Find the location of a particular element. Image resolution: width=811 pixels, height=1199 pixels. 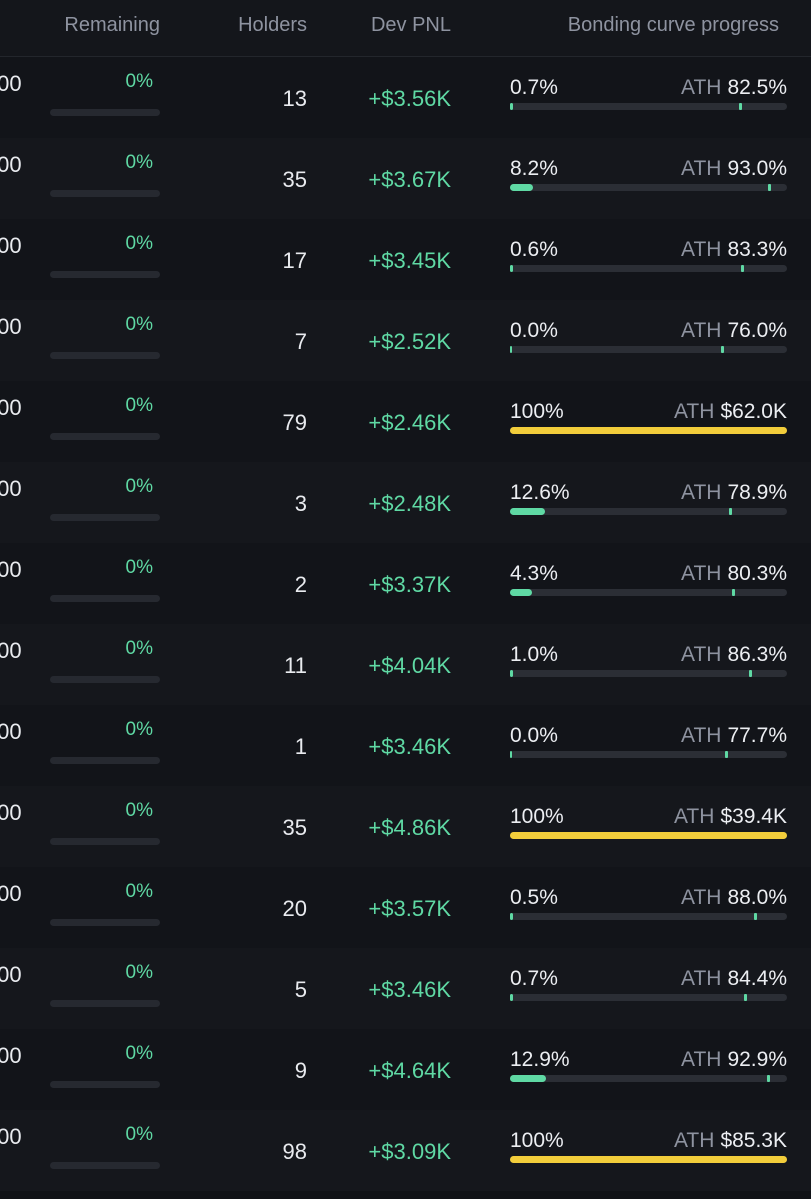

bonding-curve-percent: 0.7% is located at coordinates (534, 978).